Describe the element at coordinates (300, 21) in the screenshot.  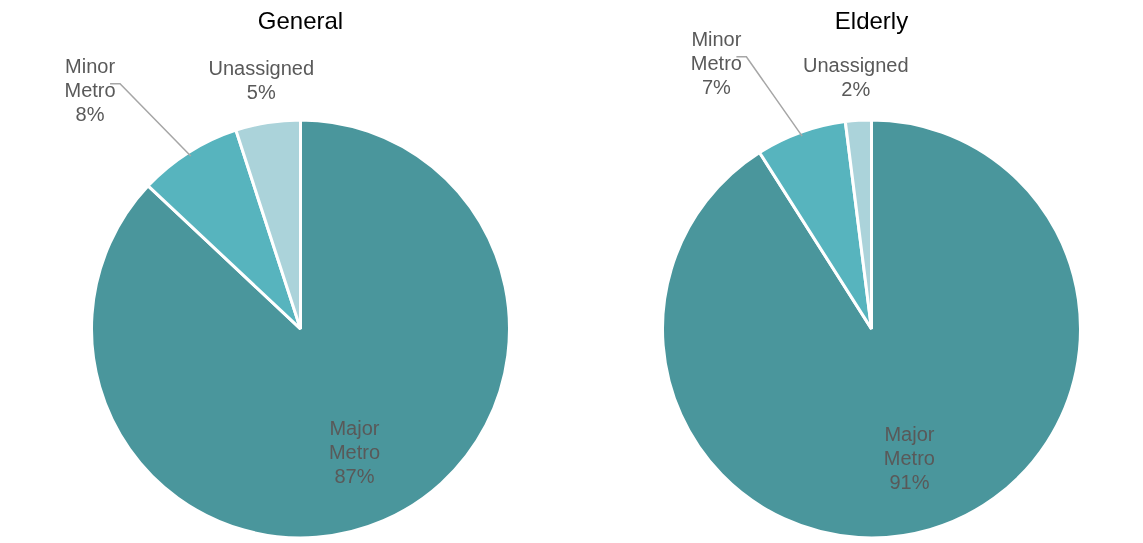
I see `chart-title: General` at that location.